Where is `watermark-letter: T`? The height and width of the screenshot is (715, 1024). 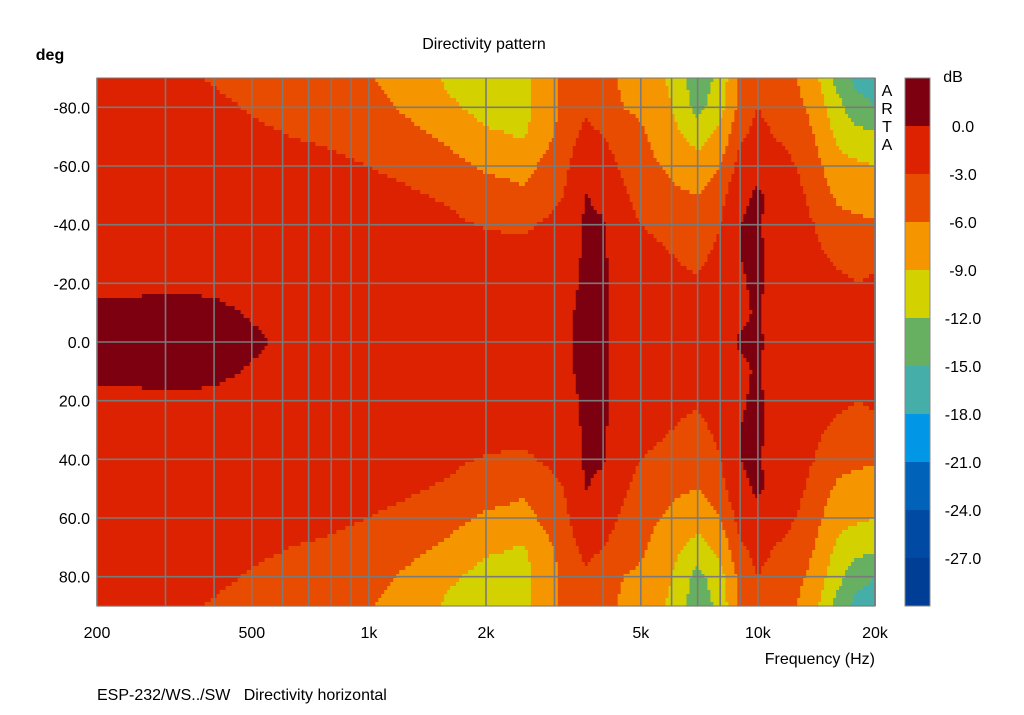
watermark-letter: T is located at coordinates (887, 127).